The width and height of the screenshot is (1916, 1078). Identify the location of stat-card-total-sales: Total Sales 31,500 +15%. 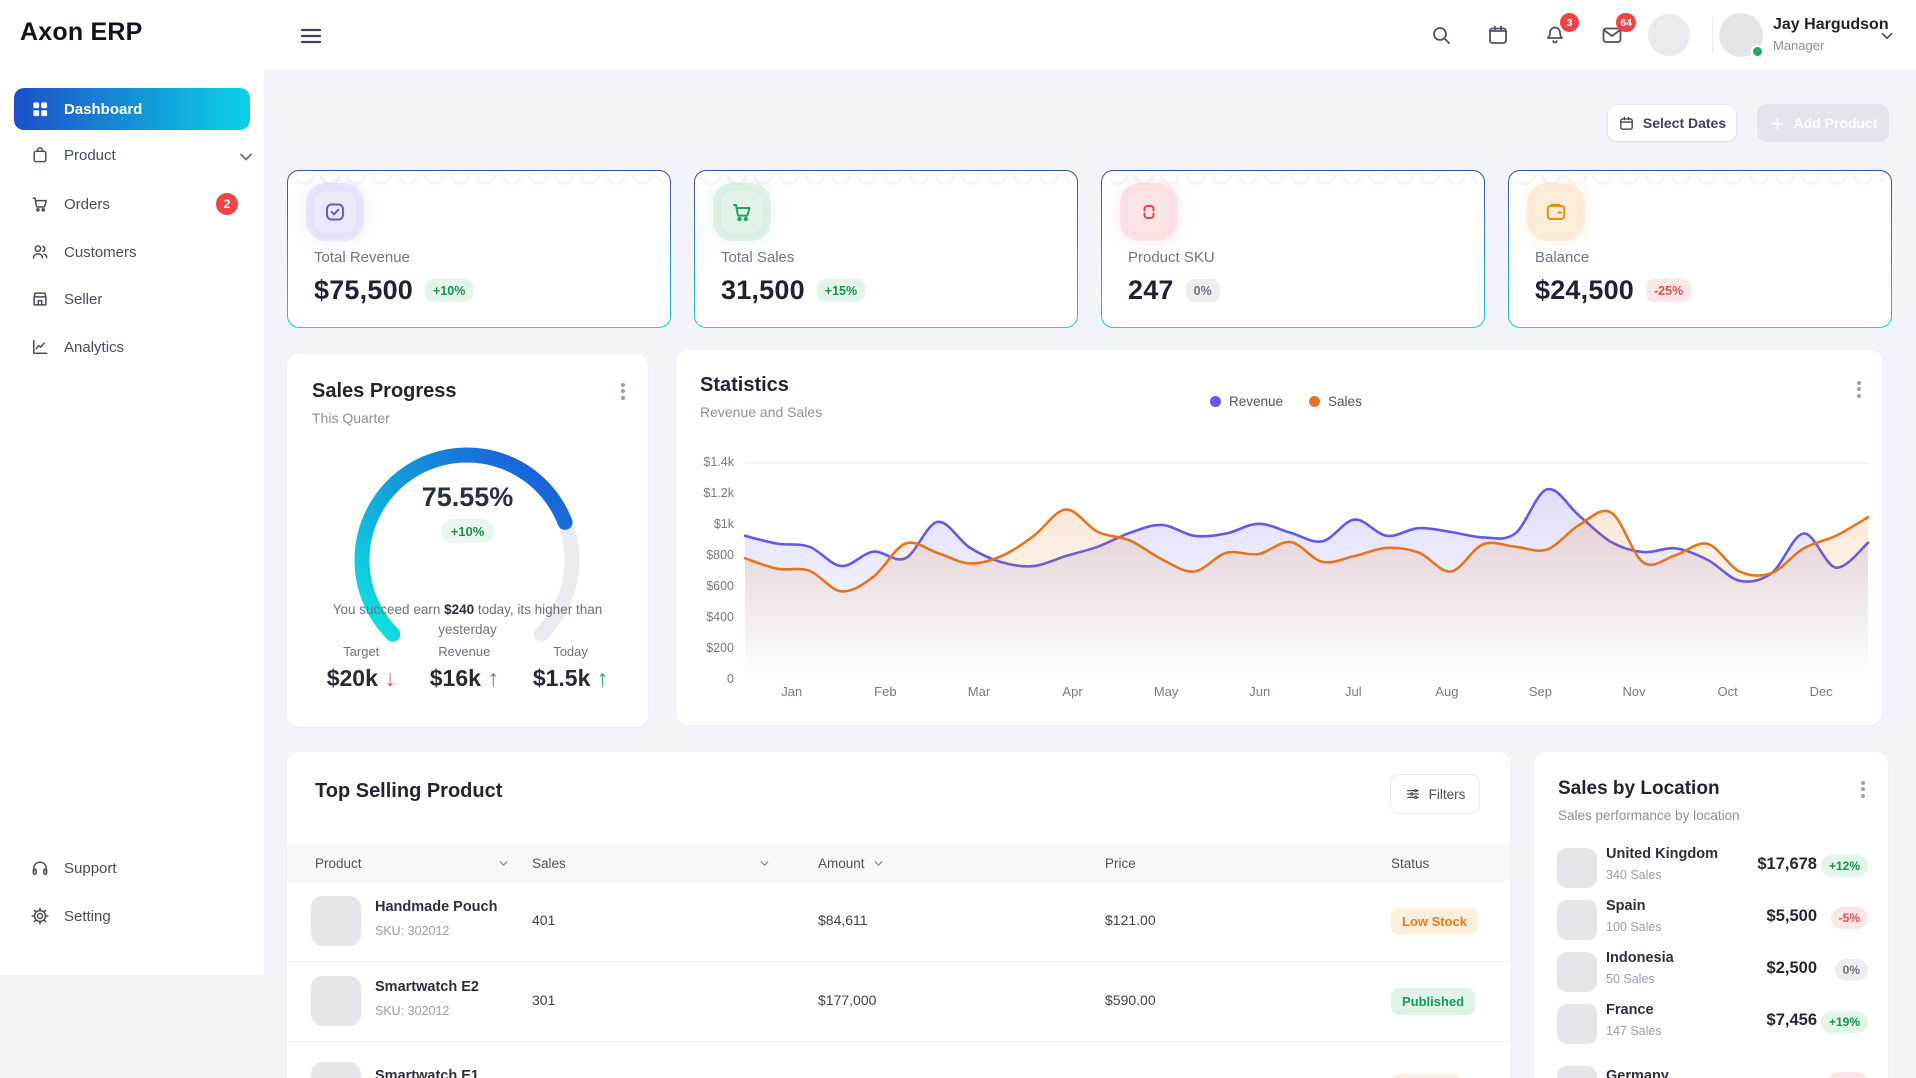
(886, 249).